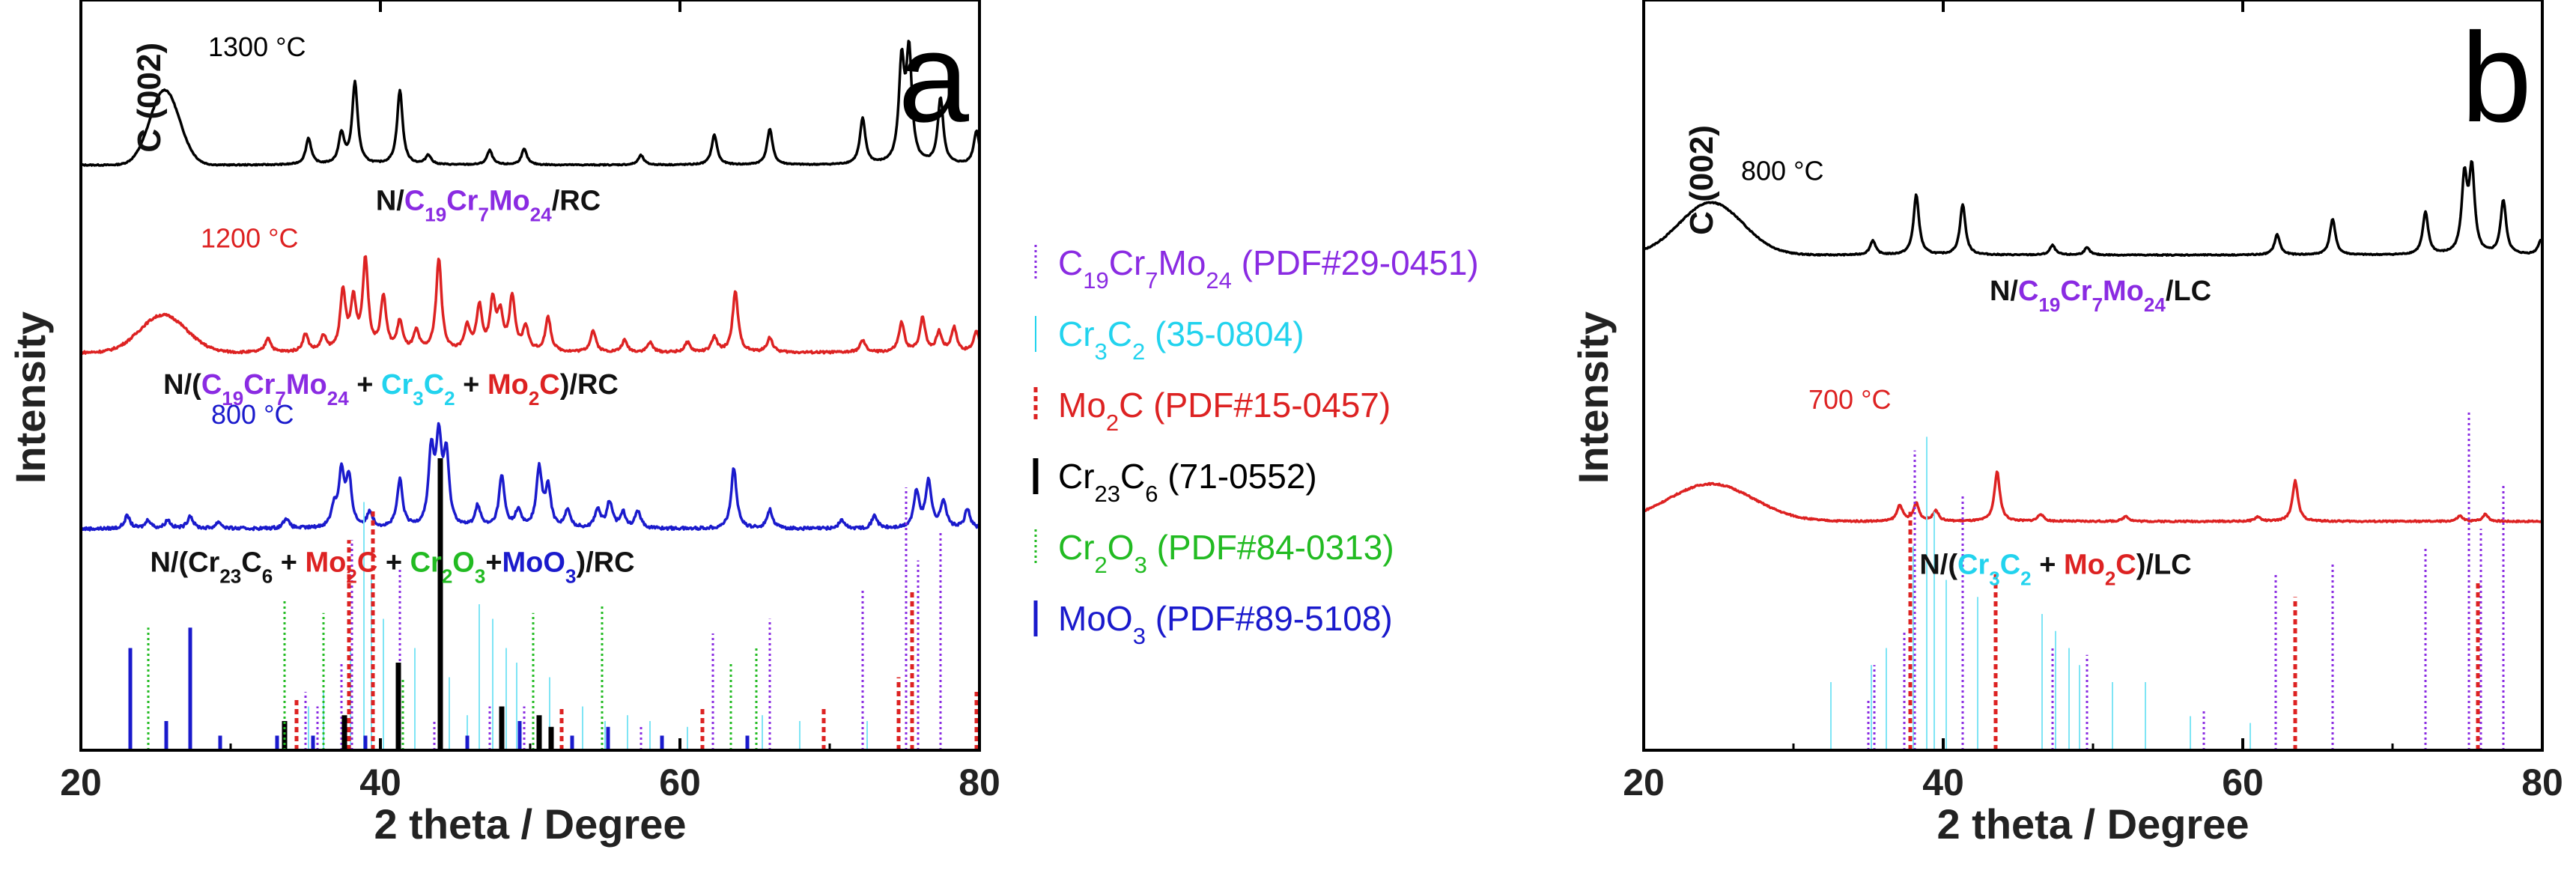 The image size is (2576, 891). Describe the element at coordinates (933, 78) in the screenshot. I see `panel-letter: a` at that location.